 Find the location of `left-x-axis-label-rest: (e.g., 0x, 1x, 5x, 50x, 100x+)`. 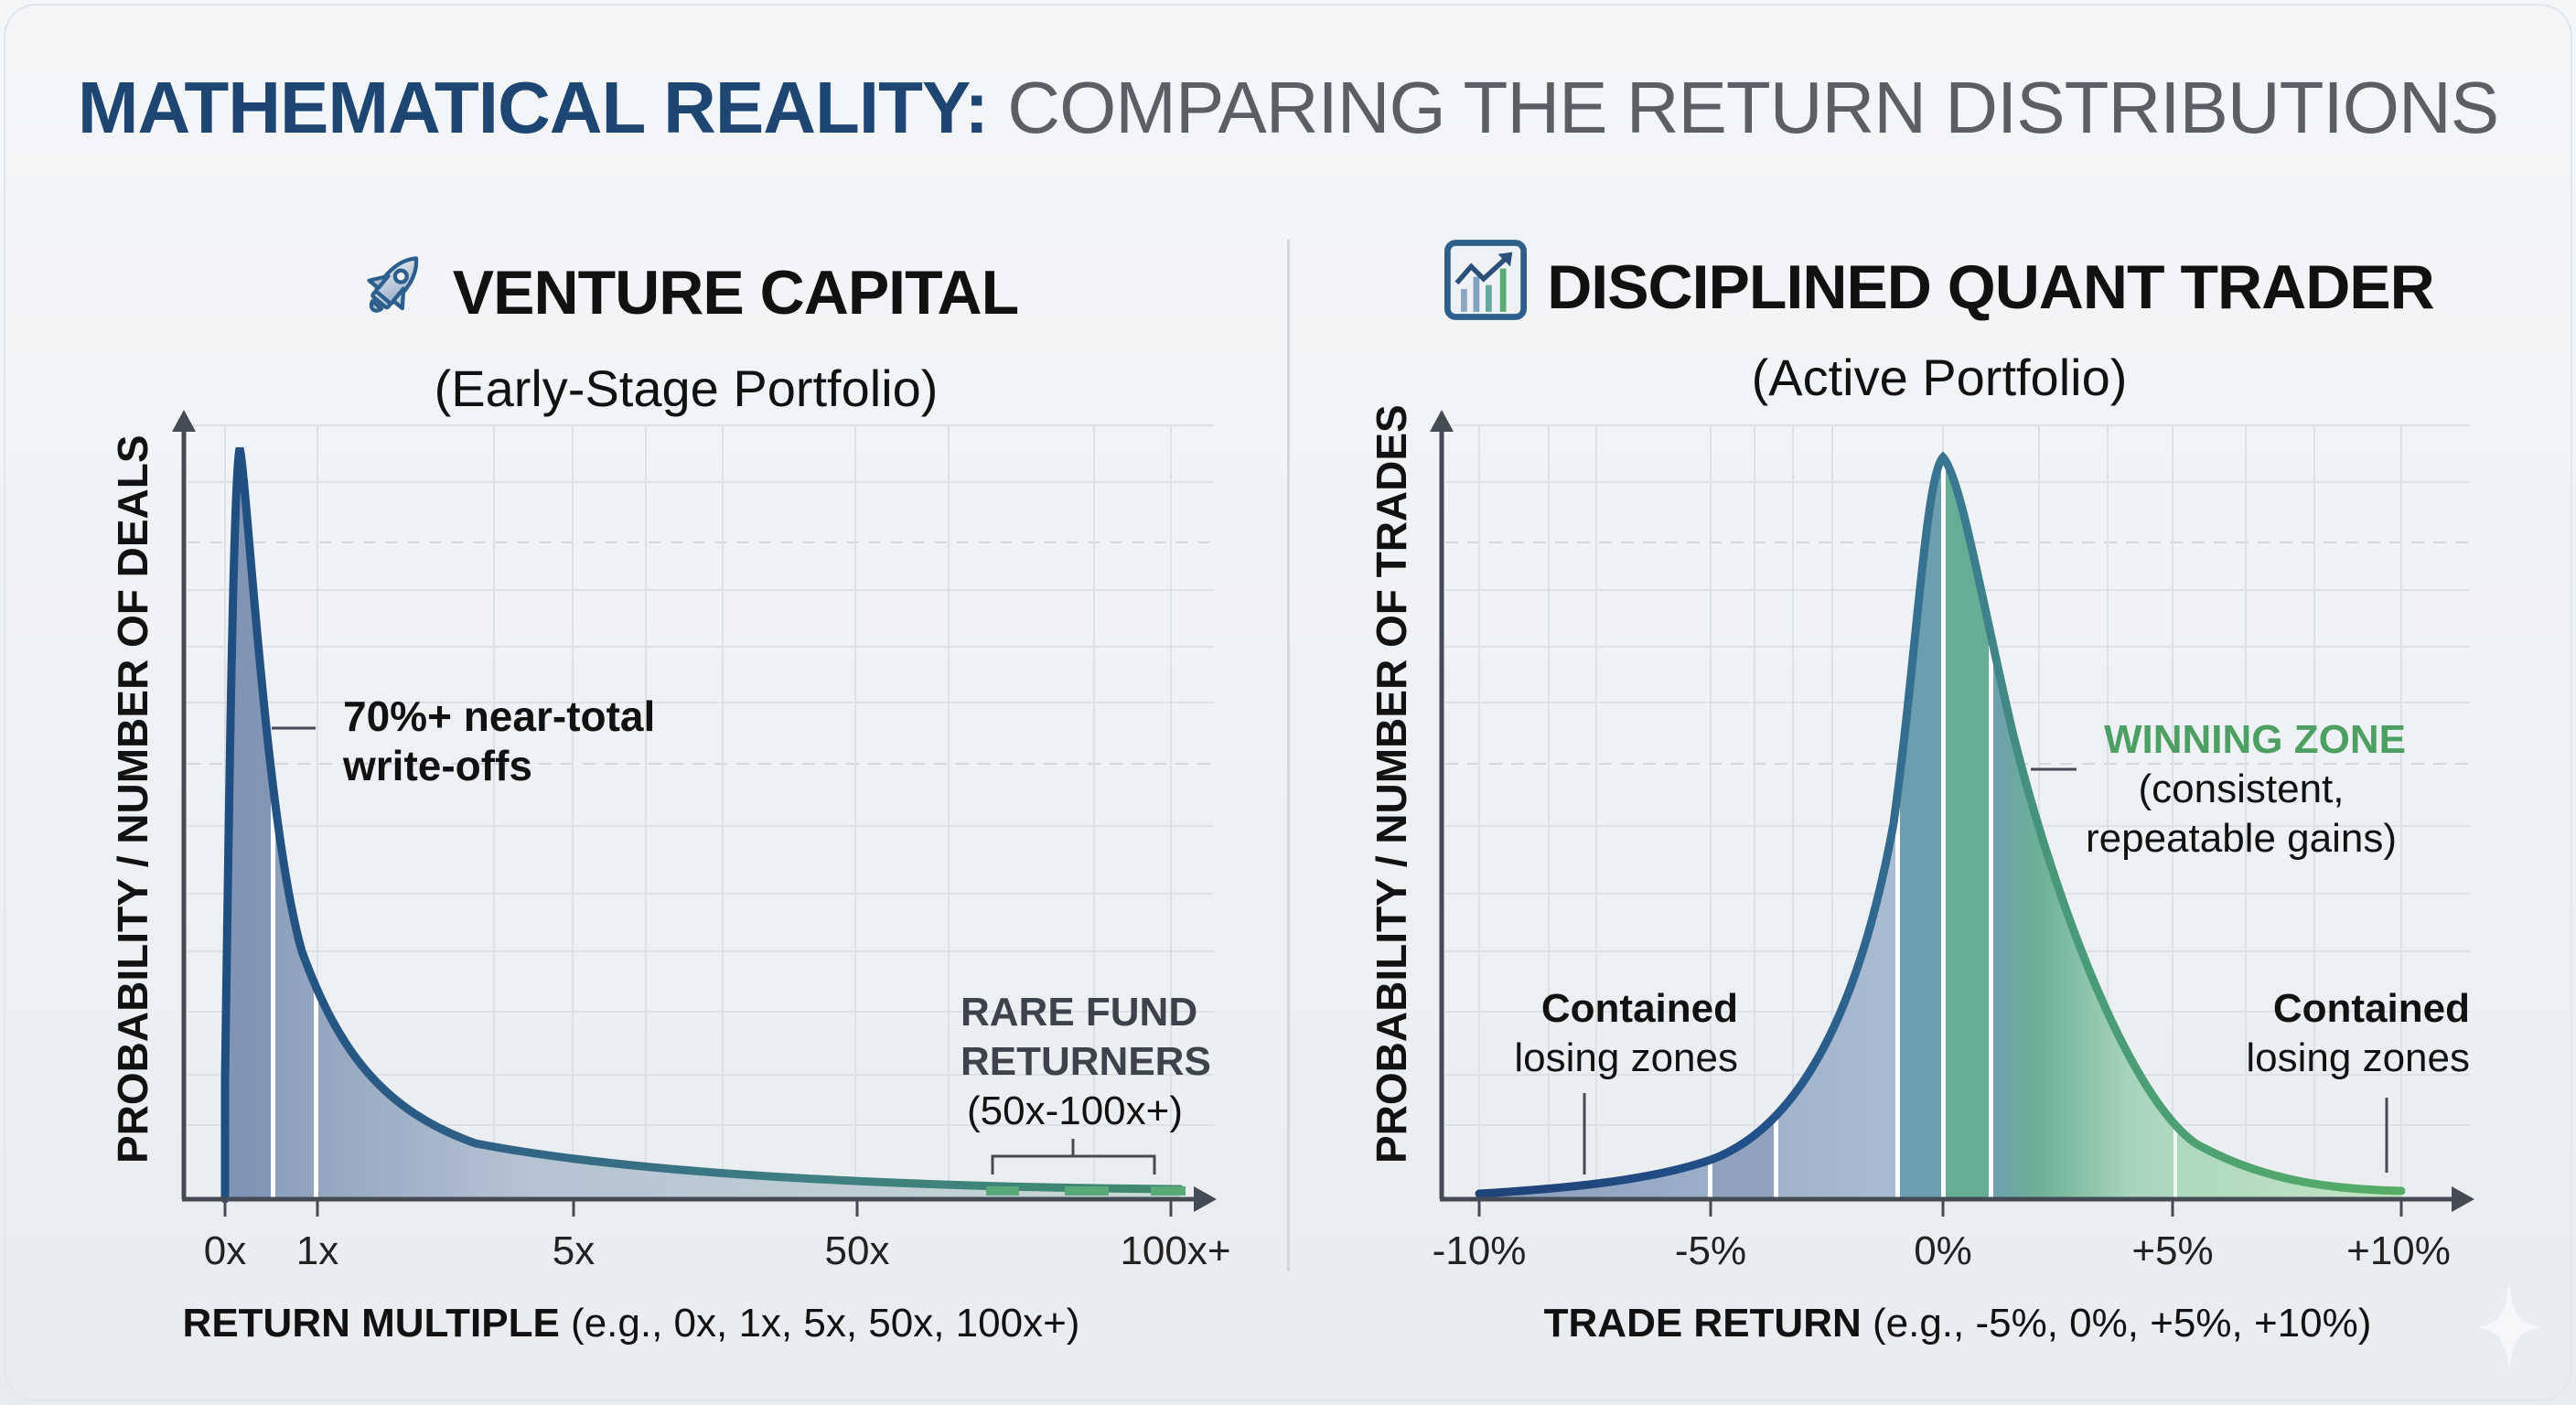

left-x-axis-label-rest: (e.g., 0x, 1x, 5x, 50x, 100x+) is located at coordinates (820, 1324).